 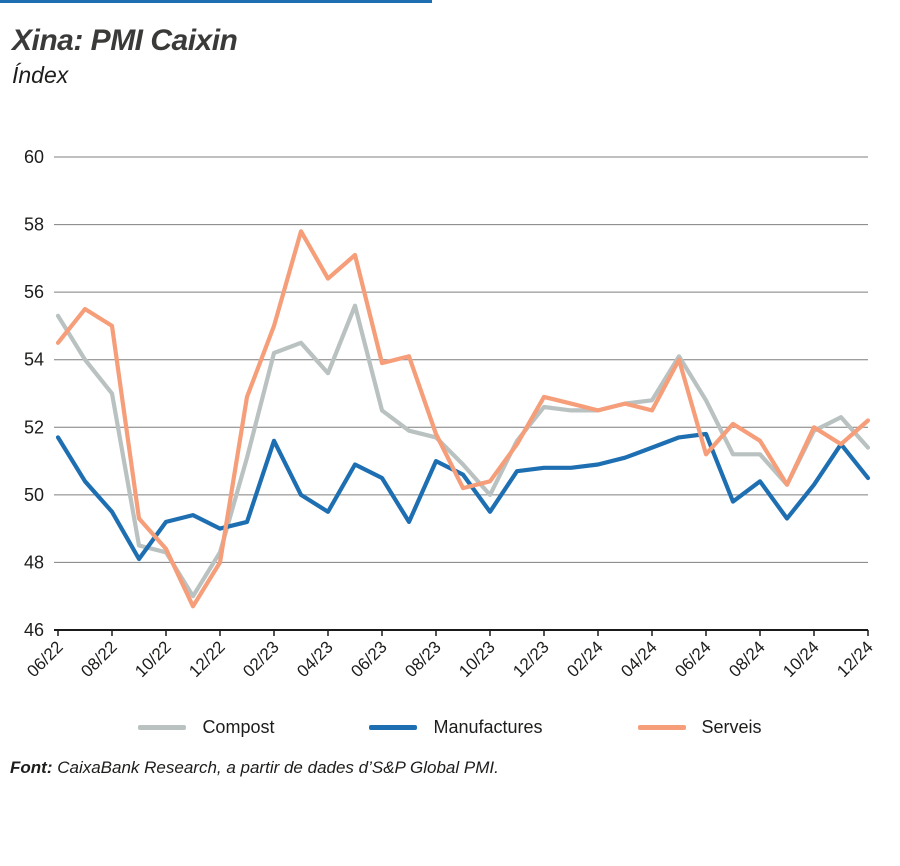 I want to click on legend-label-serveis: Serveis, so click(x=731, y=727).